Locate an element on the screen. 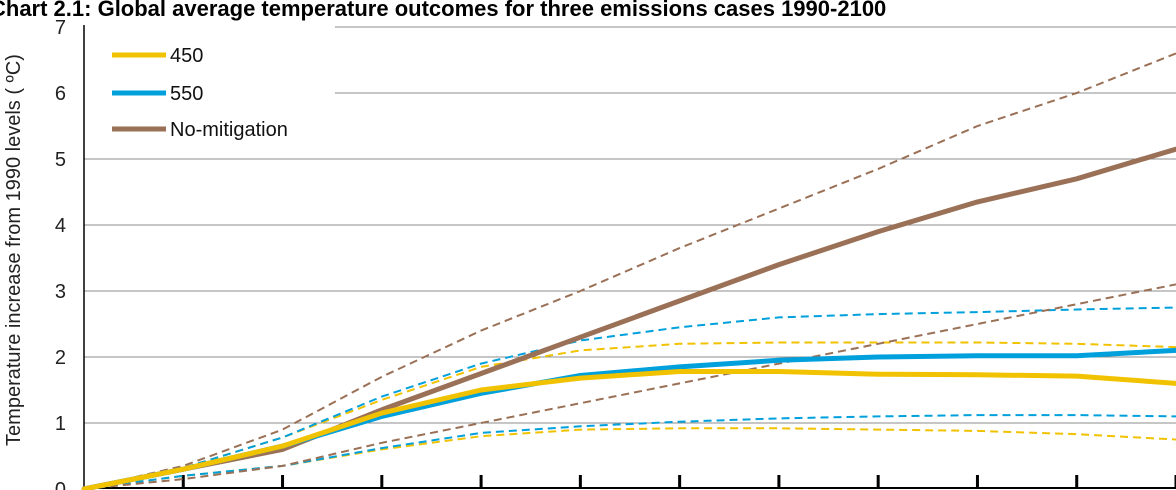 The image size is (1176, 490). y-tick-label: 6 is located at coordinates (60, 94).